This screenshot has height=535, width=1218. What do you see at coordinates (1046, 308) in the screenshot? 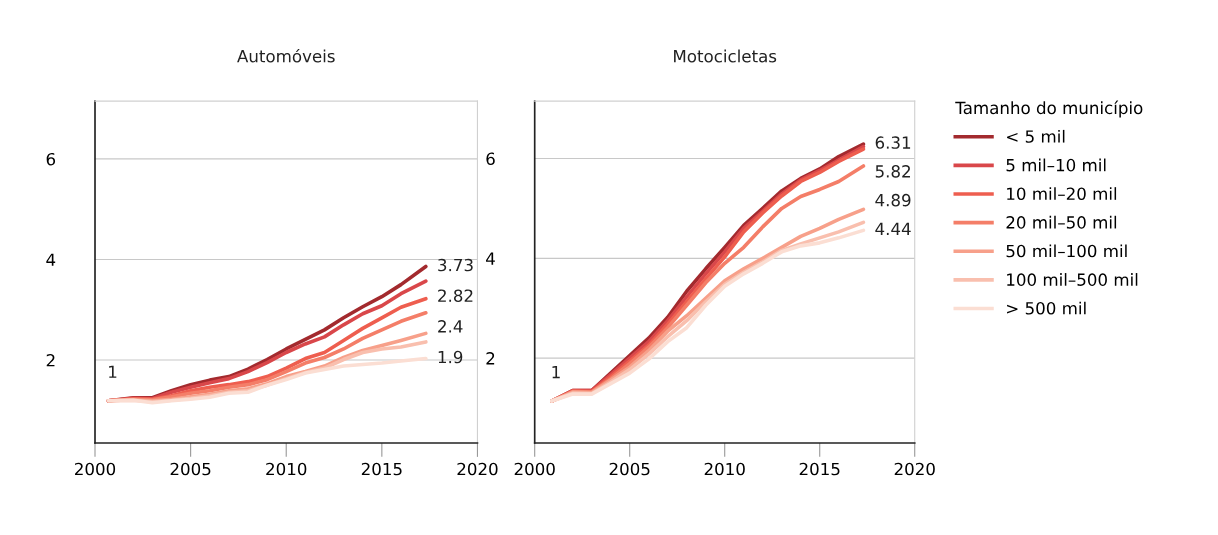
I see `legend-label: > 500 mil` at bounding box center [1046, 308].